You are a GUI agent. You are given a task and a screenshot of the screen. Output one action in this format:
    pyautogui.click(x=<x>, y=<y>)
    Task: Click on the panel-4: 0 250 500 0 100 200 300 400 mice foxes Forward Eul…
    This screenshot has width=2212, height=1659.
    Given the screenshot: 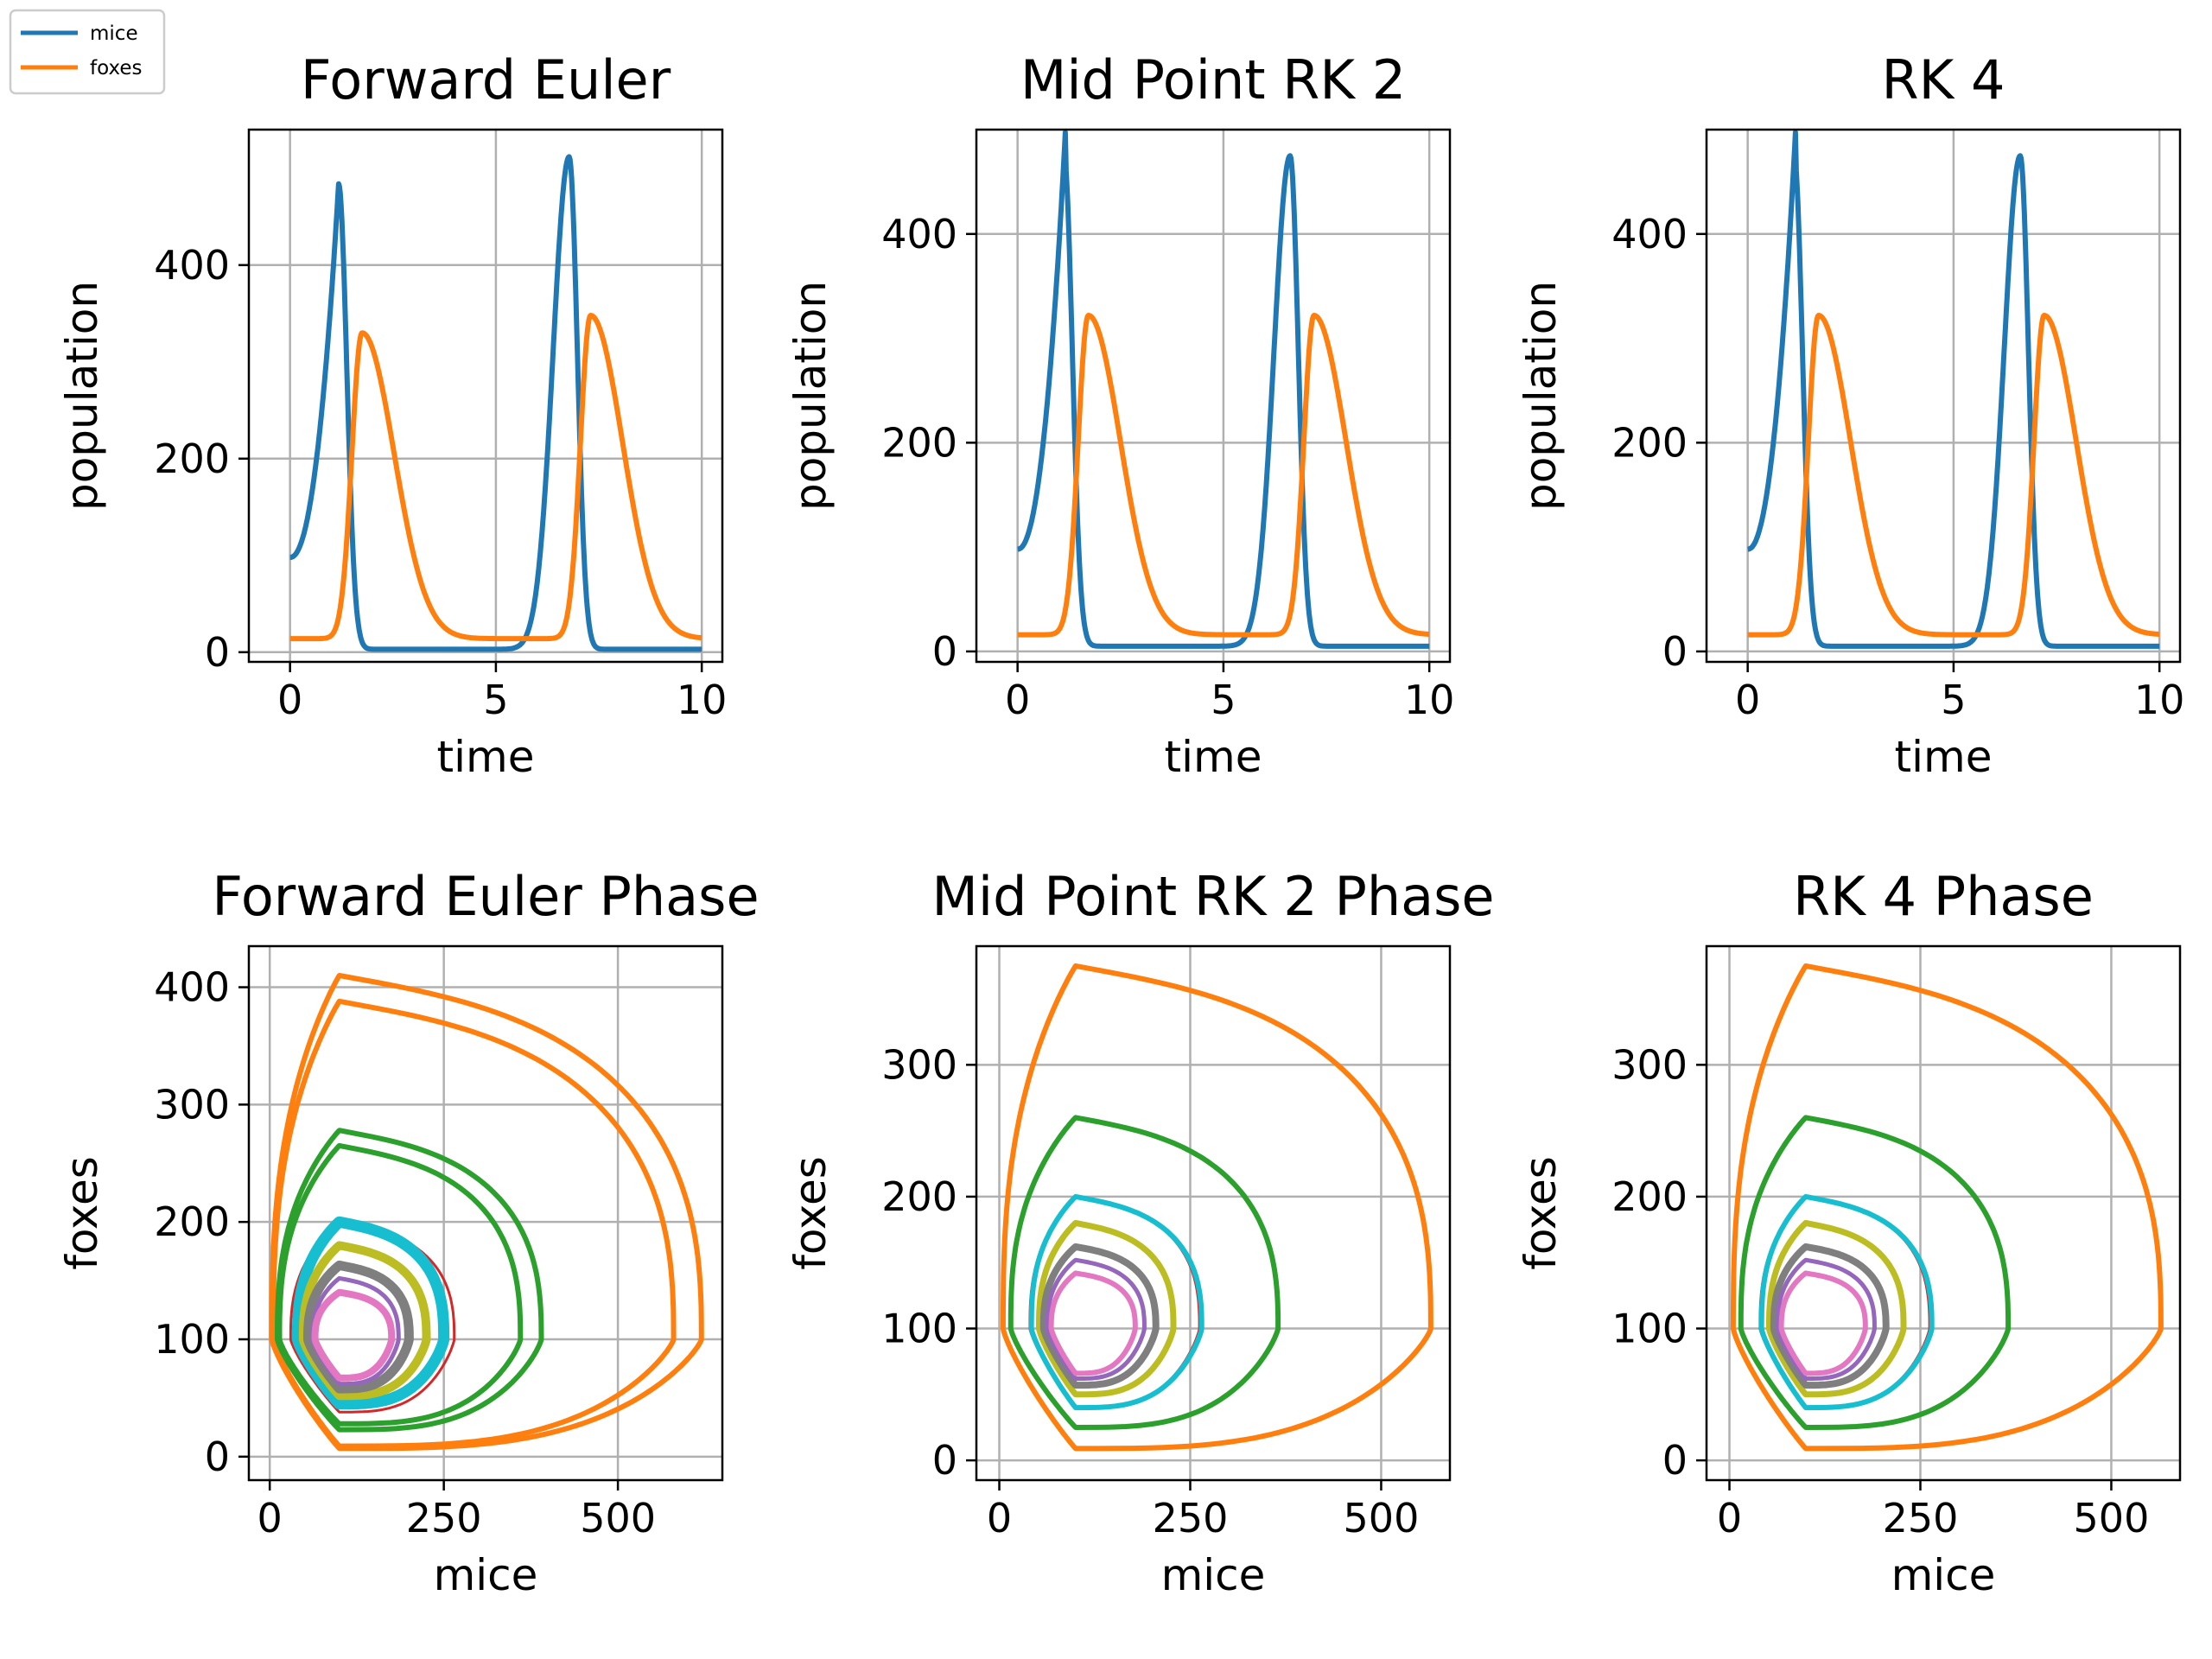 What is the action you would take?
    pyautogui.click(x=408, y=1232)
    